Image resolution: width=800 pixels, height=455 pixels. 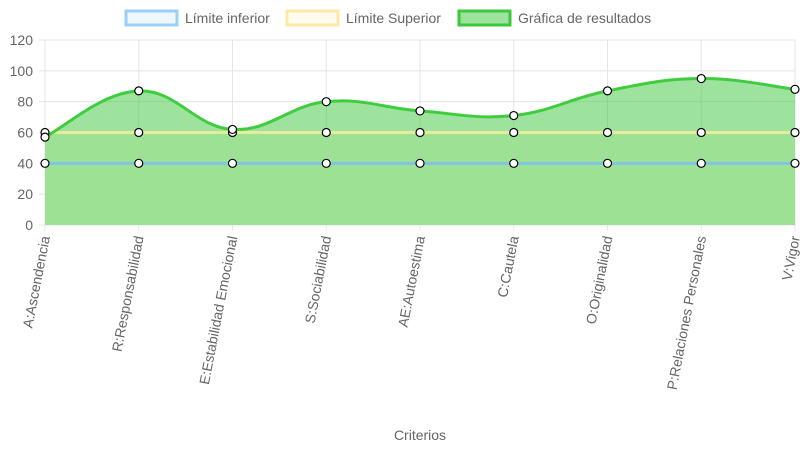 What do you see at coordinates (393, 18) in the screenshot?
I see `legend-label: Límite Superior` at bounding box center [393, 18].